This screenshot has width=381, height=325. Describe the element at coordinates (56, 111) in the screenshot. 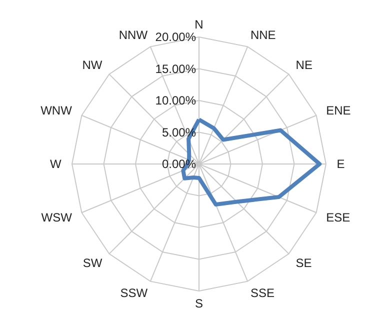

I see `spoke-label: WNW` at that location.